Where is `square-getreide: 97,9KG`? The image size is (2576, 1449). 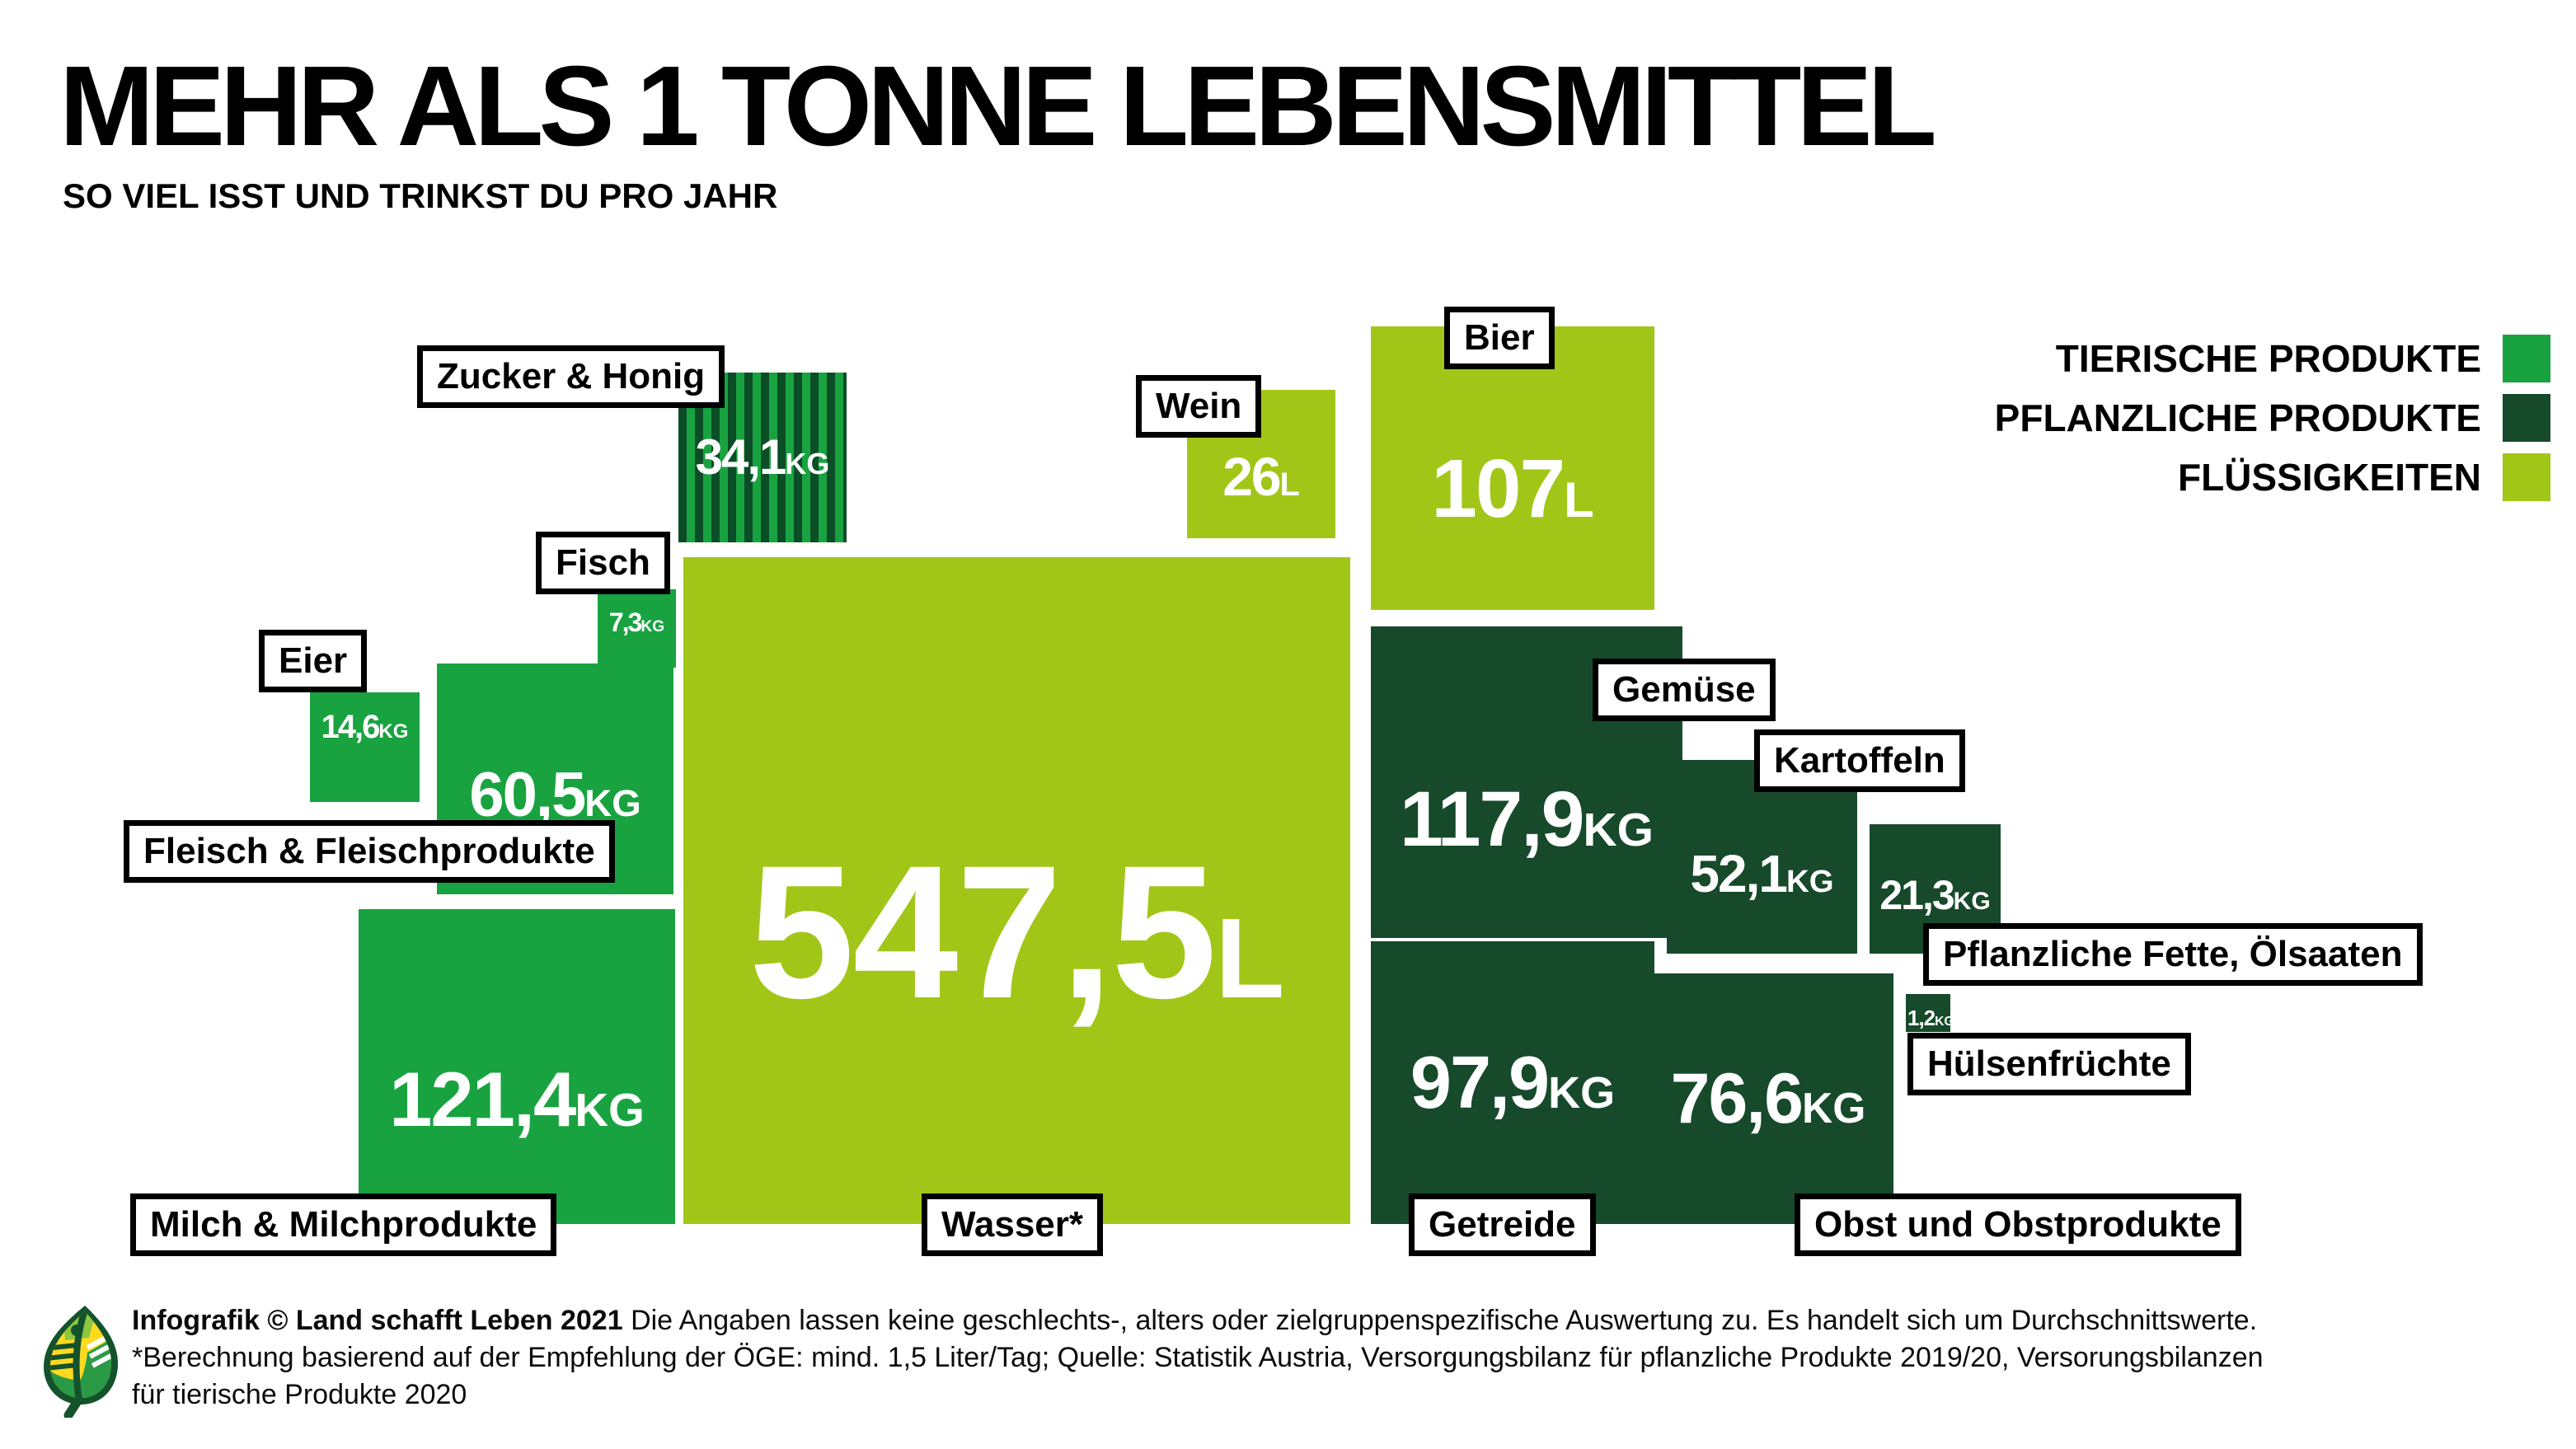 square-getreide: 97,9KG is located at coordinates (1512, 1082).